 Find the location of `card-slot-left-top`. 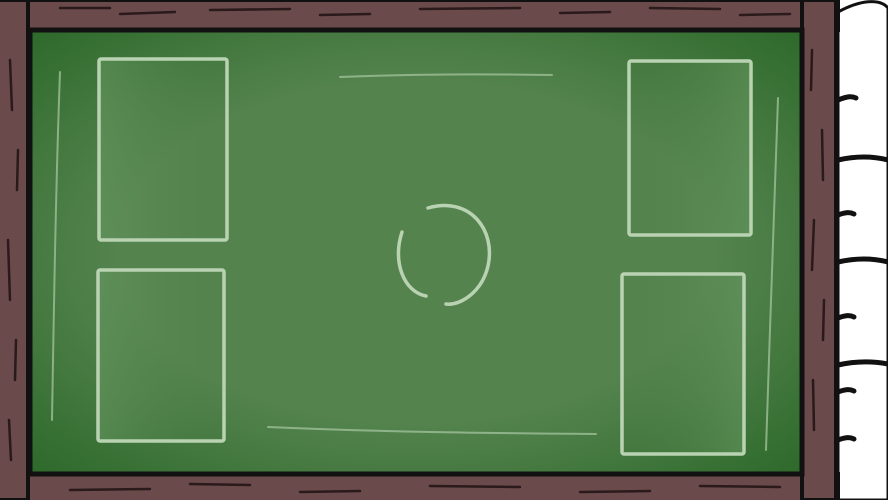

card-slot-left-top is located at coordinates (163, 149).